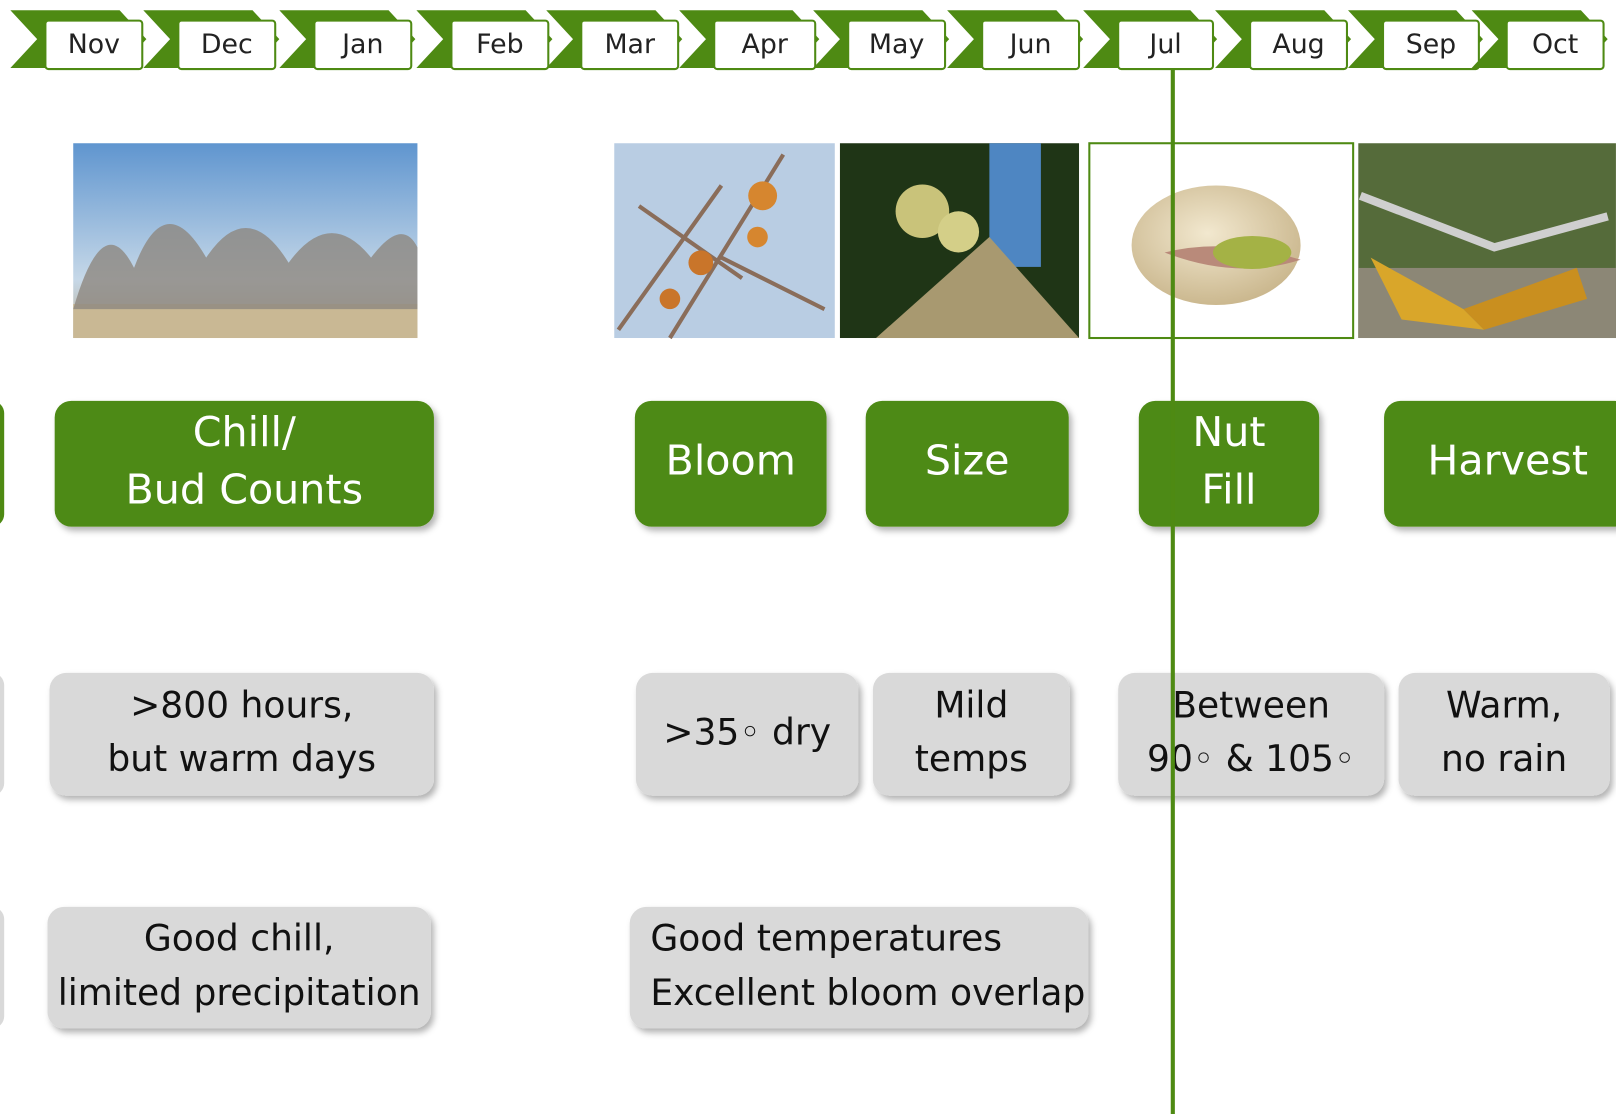 The width and height of the screenshot is (1616, 1114). I want to click on month-label: Apr, so click(765, 44).